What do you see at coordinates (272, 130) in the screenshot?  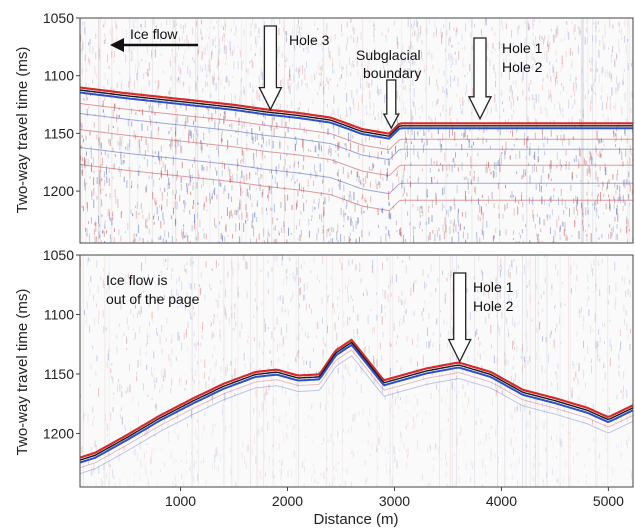 I see `trace-column` at bounding box center [272, 130].